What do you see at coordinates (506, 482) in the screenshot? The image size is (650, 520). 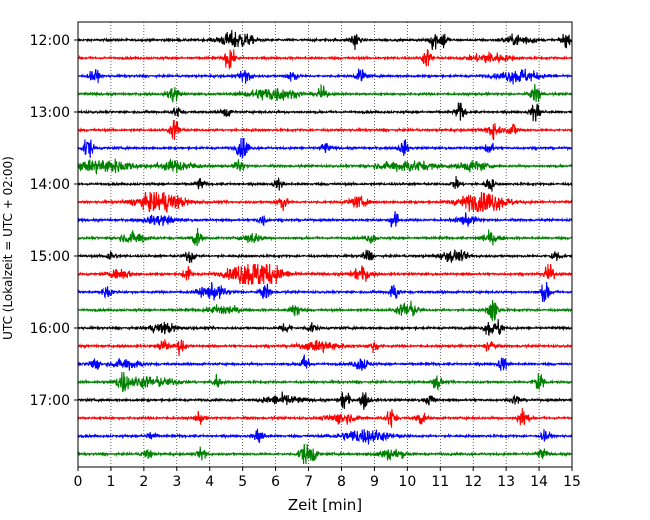 I see `x-tick-label: 13` at bounding box center [506, 482].